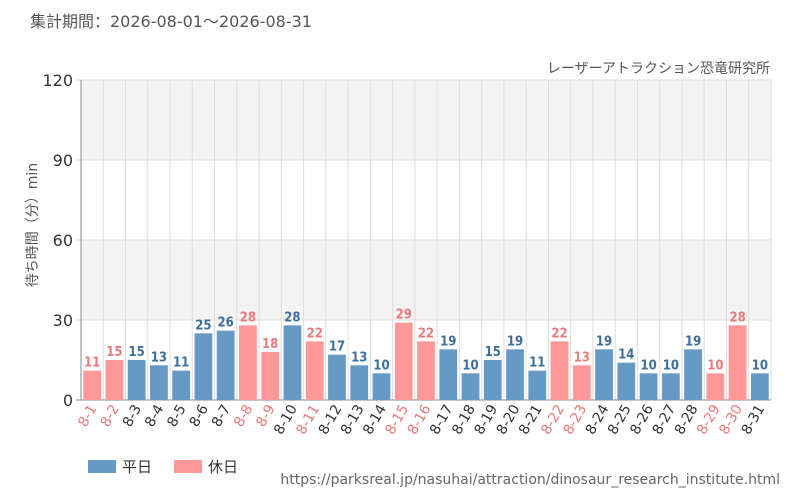 Image resolution: width=800 pixels, height=500 pixels. I want to click on value-label-8-30: 28, so click(737, 317).